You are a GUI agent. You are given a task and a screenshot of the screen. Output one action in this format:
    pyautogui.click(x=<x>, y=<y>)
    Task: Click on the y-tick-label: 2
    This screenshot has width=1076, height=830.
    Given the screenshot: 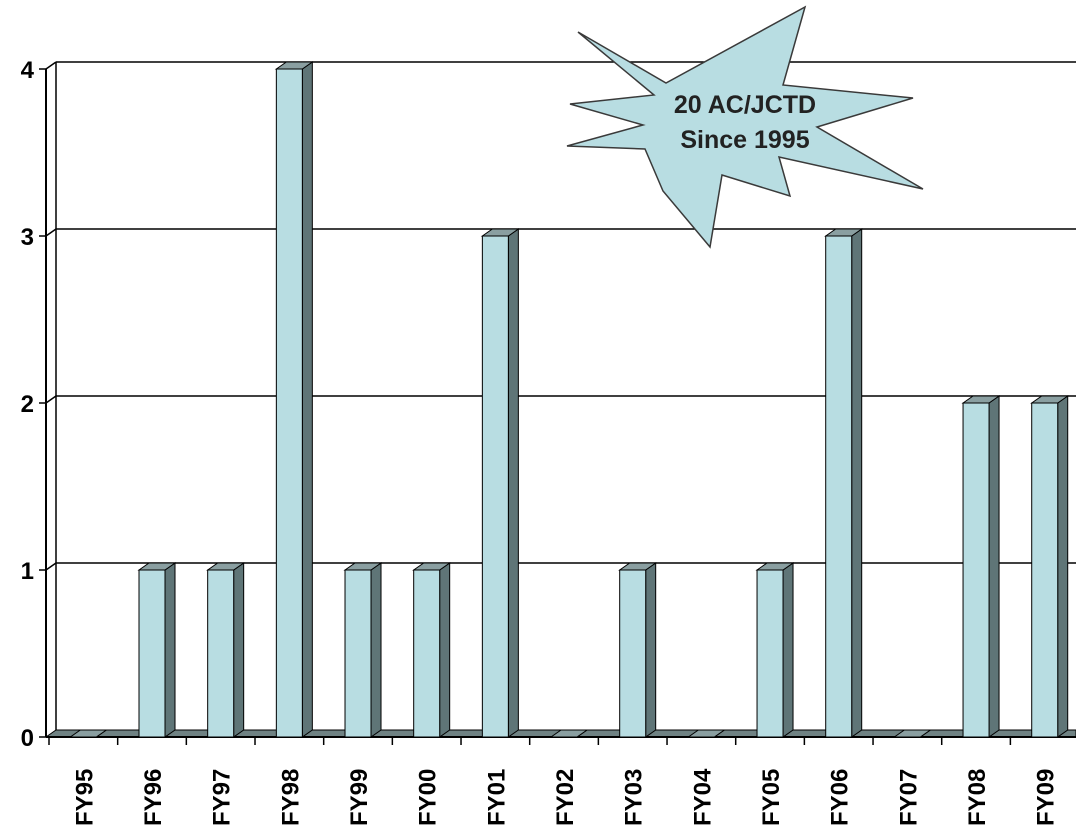 What is the action you would take?
    pyautogui.click(x=27, y=404)
    